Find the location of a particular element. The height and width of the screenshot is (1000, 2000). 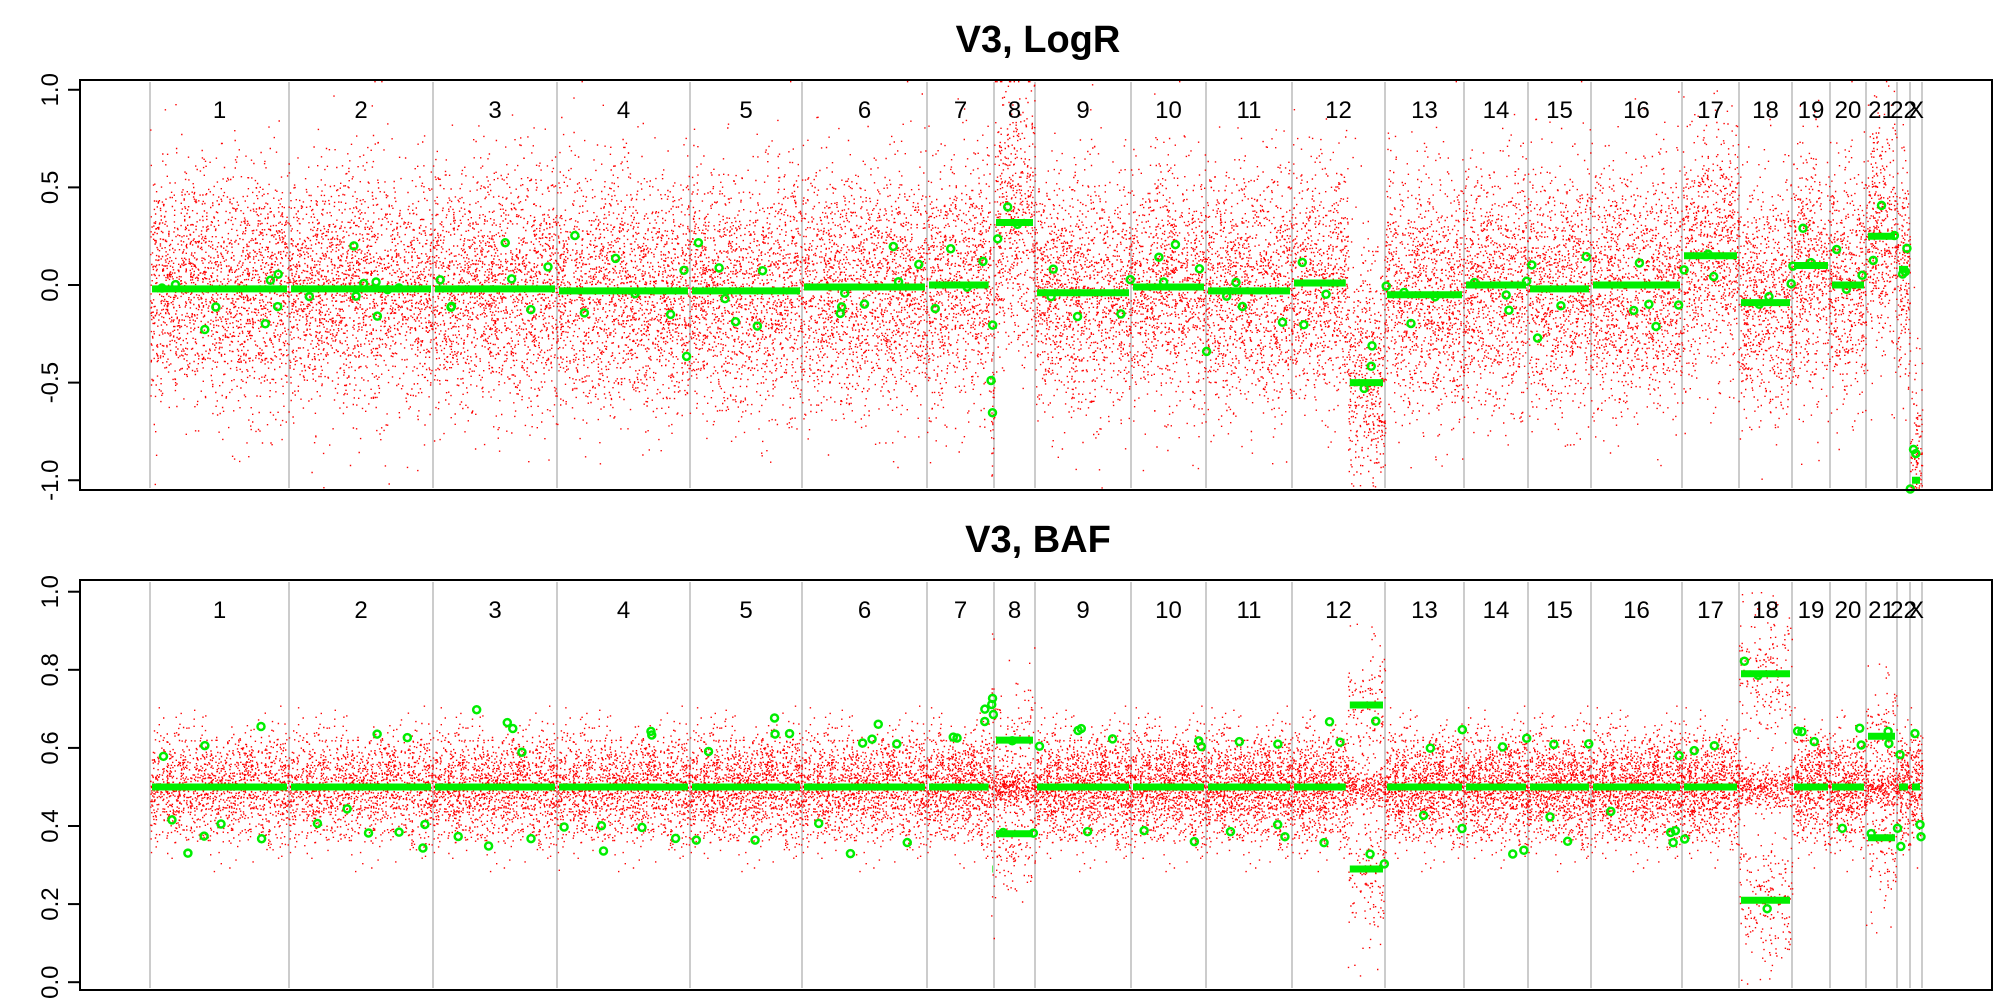

chromosome-label-1: 1 is located at coordinates (219, 610).